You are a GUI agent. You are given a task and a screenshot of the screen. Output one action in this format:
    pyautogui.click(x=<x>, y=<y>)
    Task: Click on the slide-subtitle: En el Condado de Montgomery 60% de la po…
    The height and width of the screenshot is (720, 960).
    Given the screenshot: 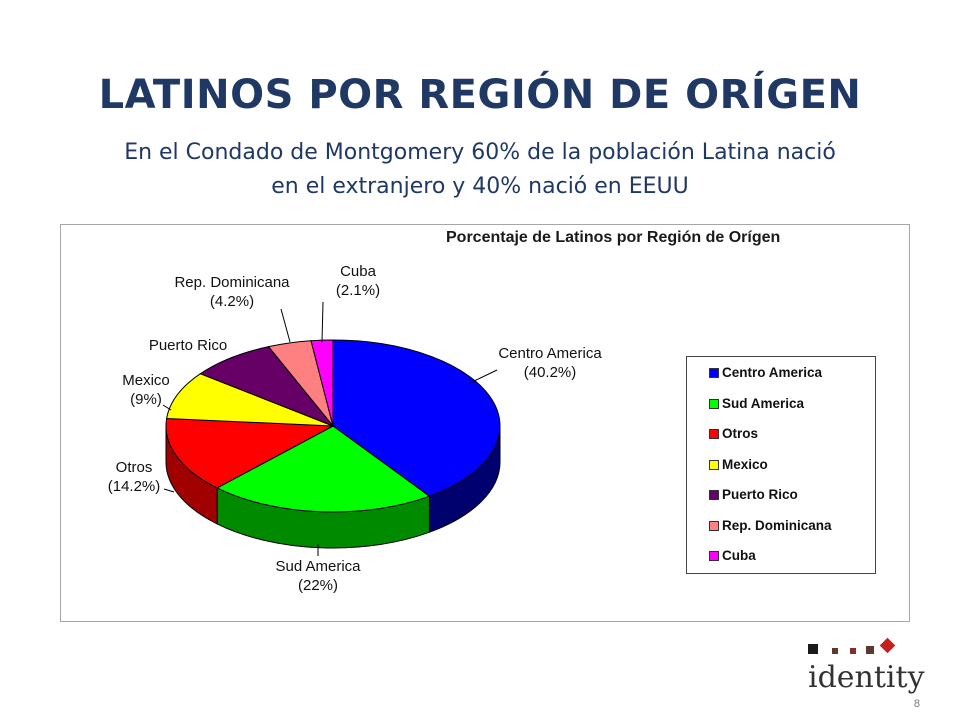 What is the action you would take?
    pyautogui.click(x=480, y=170)
    